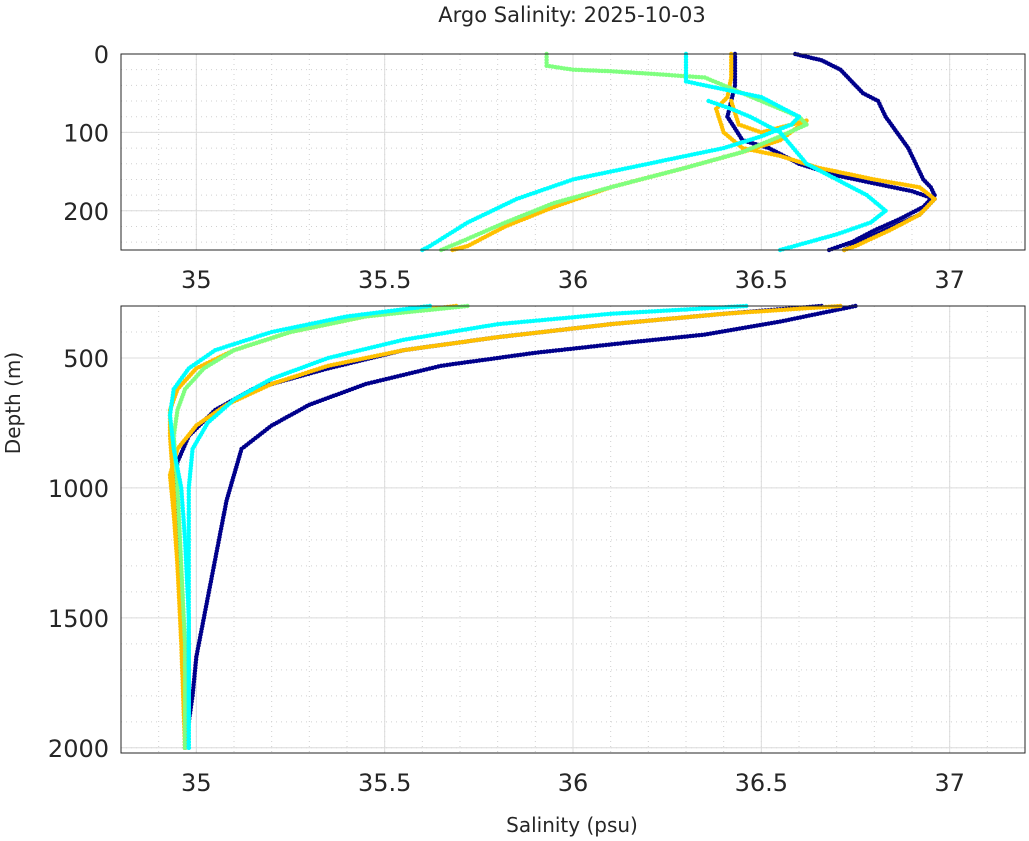  I want to click on y-axis-label: Depth (m), so click(13, 403).